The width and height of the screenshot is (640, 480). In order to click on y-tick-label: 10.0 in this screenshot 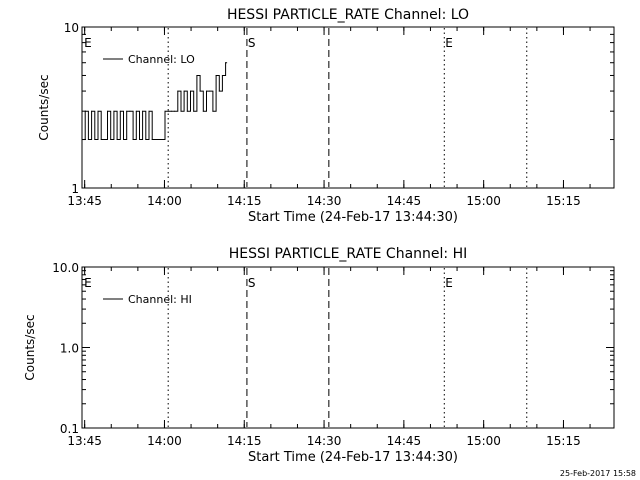, I will do `click(65, 268)`.